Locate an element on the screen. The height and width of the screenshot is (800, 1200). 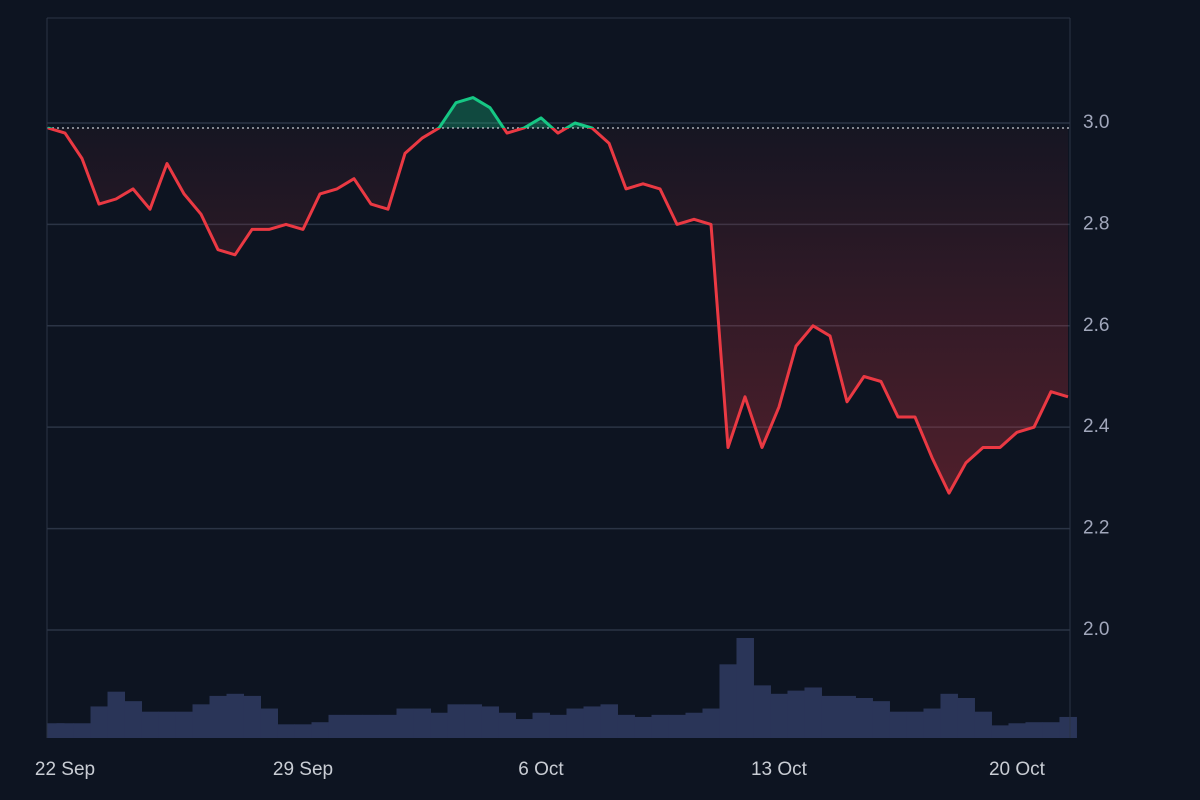
y-tick-label: 2.8 is located at coordinates (1096, 223).